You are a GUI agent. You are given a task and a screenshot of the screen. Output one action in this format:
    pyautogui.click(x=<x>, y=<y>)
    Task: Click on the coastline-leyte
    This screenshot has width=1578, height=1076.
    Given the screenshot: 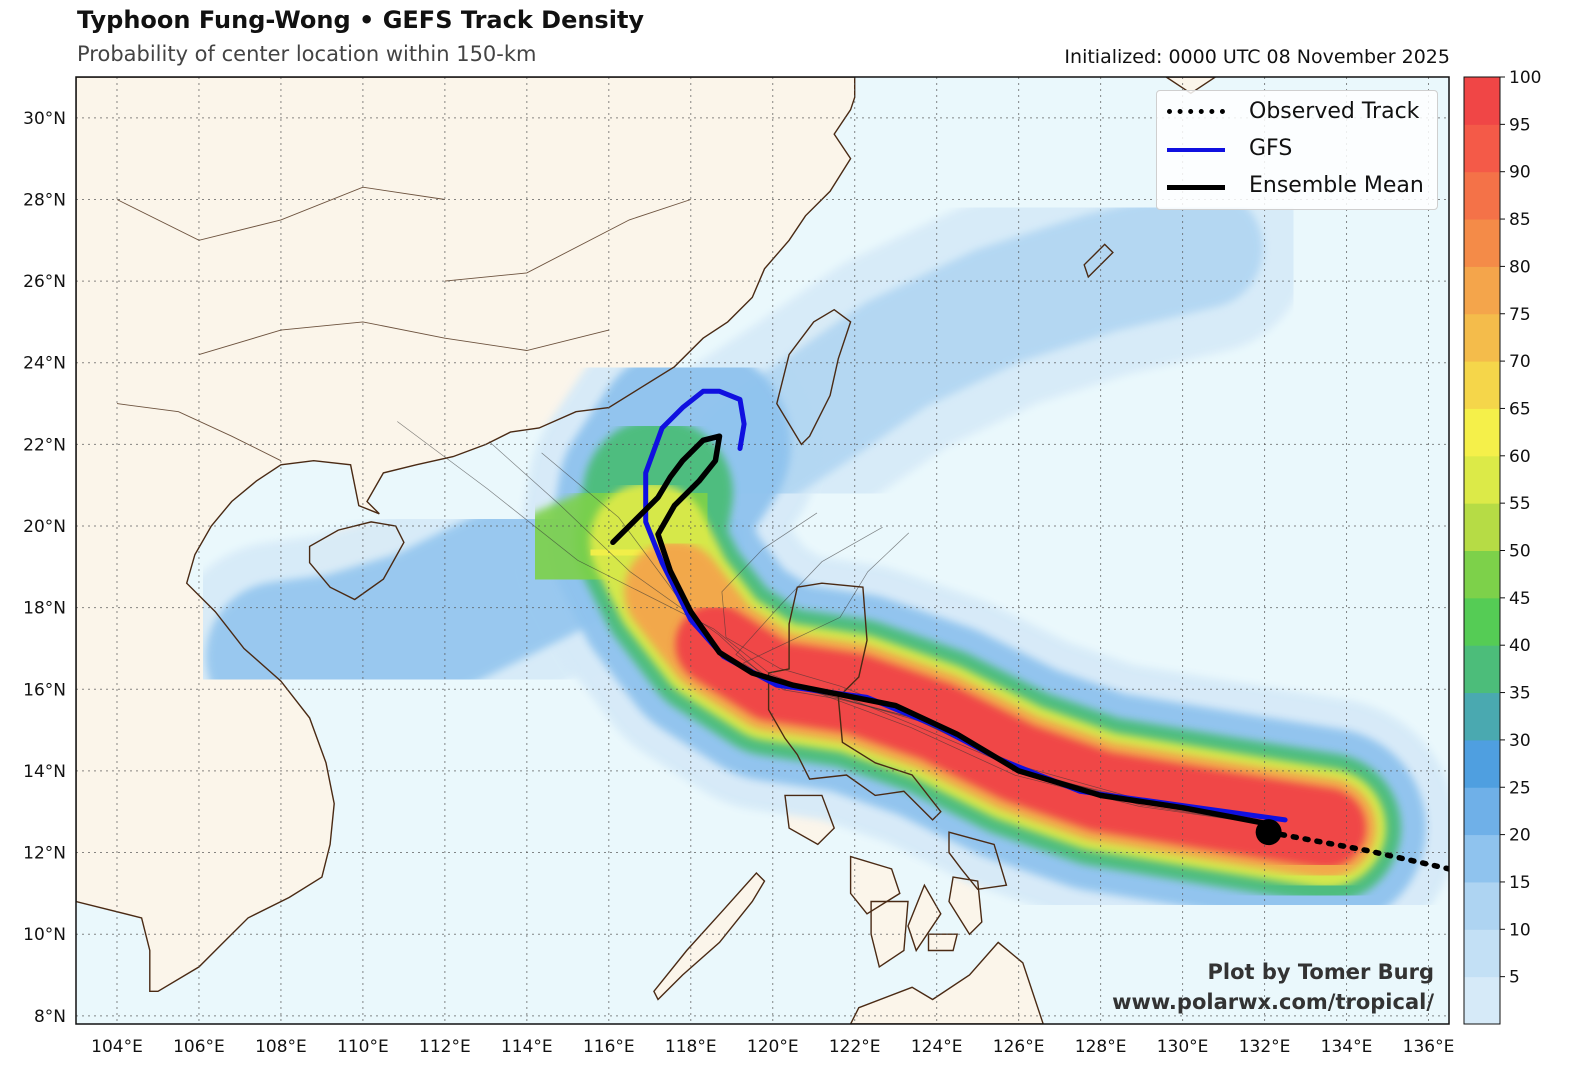 What is the action you would take?
    pyautogui.click(x=965, y=906)
    